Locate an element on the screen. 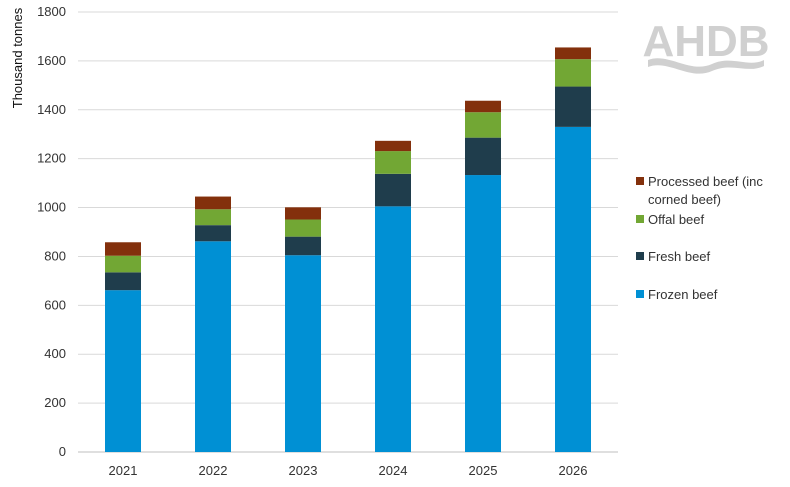 Image resolution: width=790 pixels, height=487 pixels. y-tick-label: 1600 is located at coordinates (51, 60).